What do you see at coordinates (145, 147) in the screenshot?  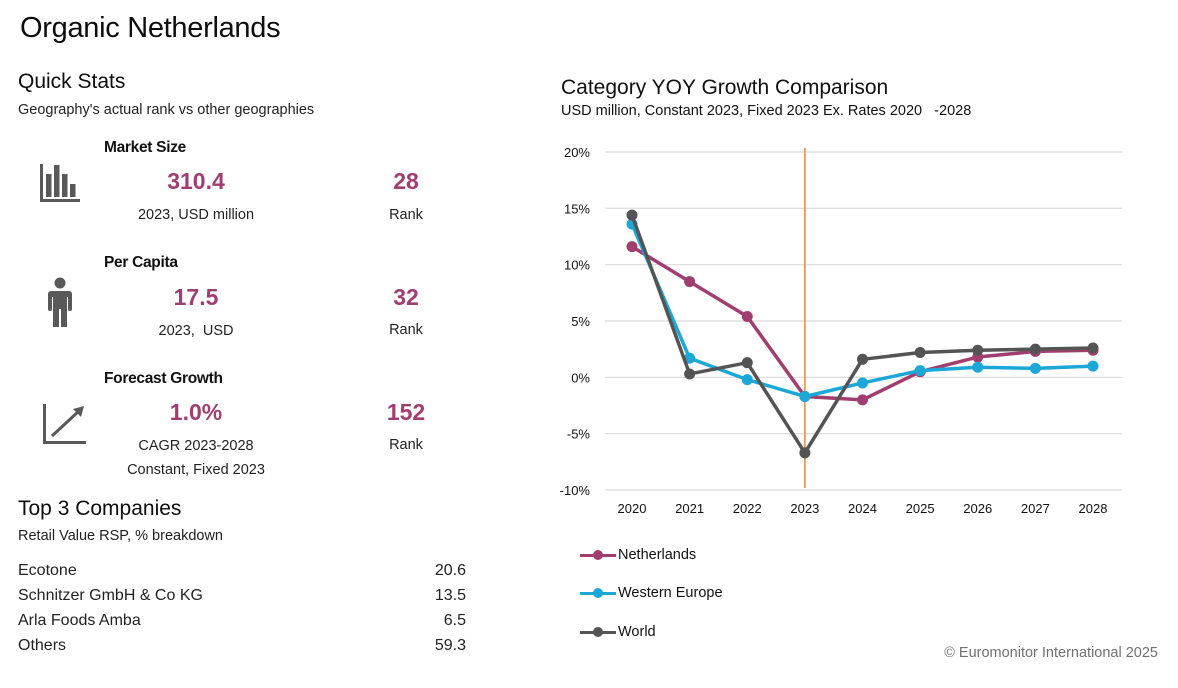 I see `stat-label-market-size: Market Size` at bounding box center [145, 147].